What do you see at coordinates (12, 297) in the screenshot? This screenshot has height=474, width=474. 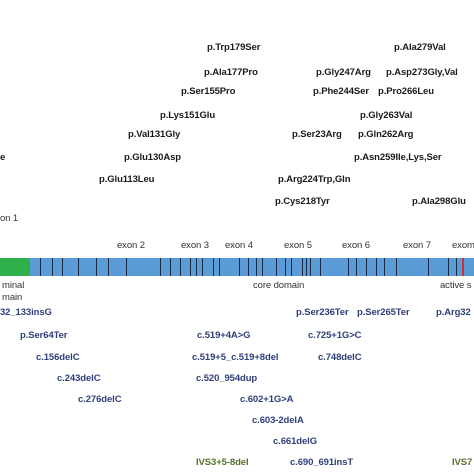 I see `domain-label: main` at bounding box center [12, 297].